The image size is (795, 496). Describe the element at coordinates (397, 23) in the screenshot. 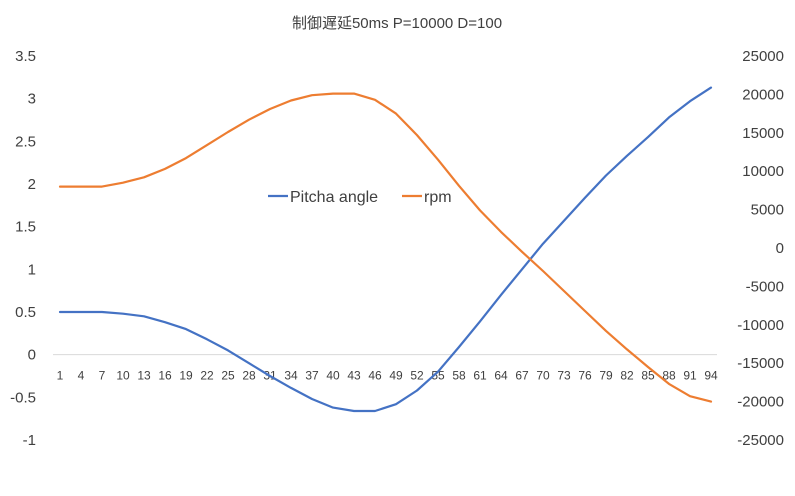

I see `chart-title: 制御遅延50ms P=10000 D=100` at that location.